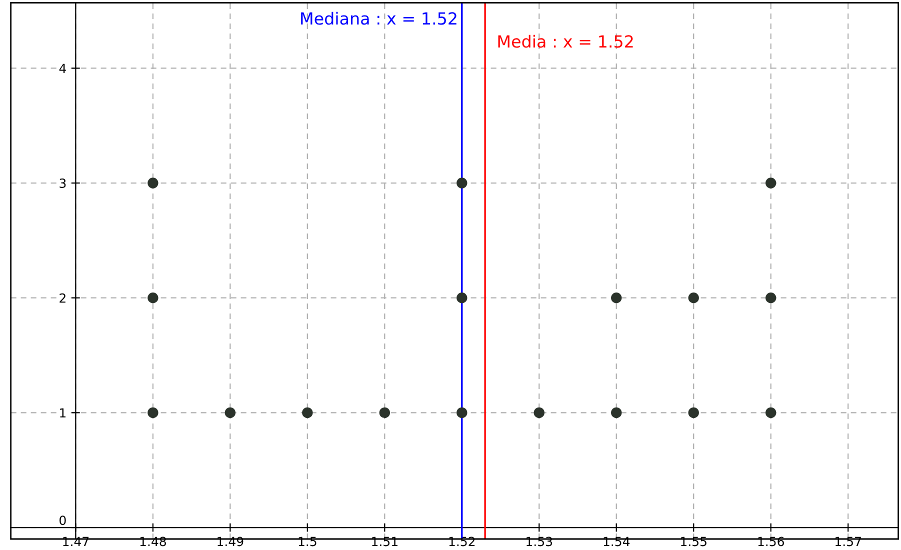 This screenshot has height=550, width=901. Describe the element at coordinates (63, 298) in the screenshot. I see `y-tick-label: 2` at that location.